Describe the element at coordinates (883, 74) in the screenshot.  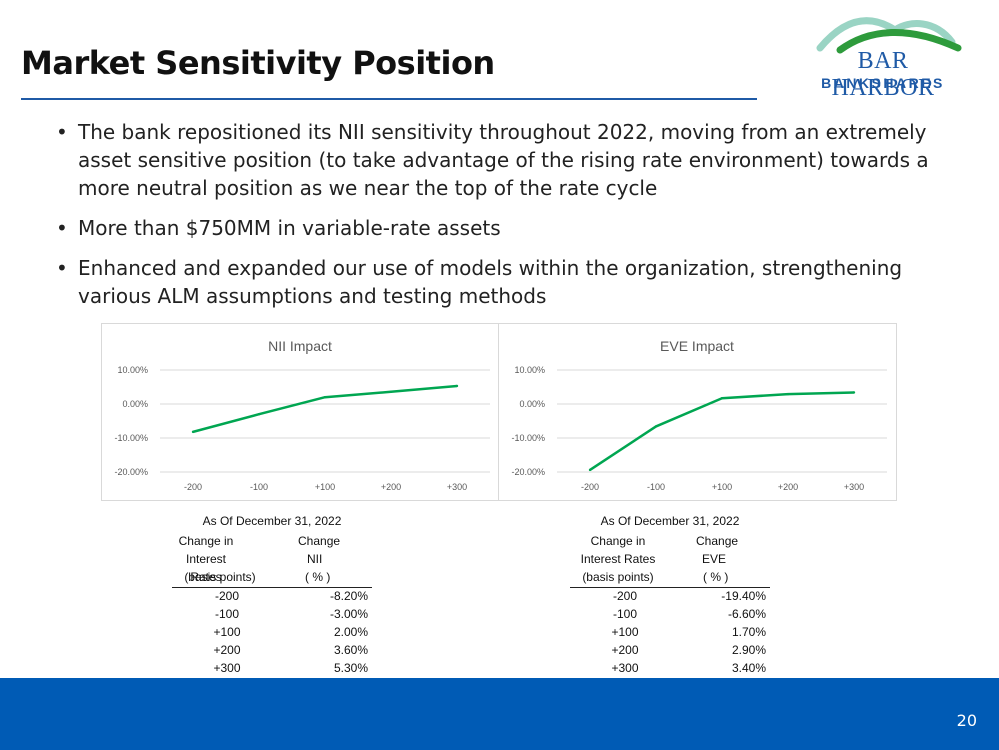
I see `logo-wordmark-top: BAR HARBOR` at that location.